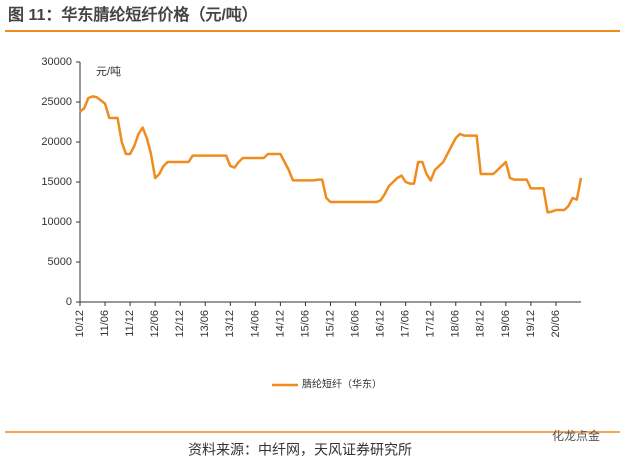 The width and height of the screenshot is (625, 468). I want to click on x-tick-label: 18/12, so click(481, 324).